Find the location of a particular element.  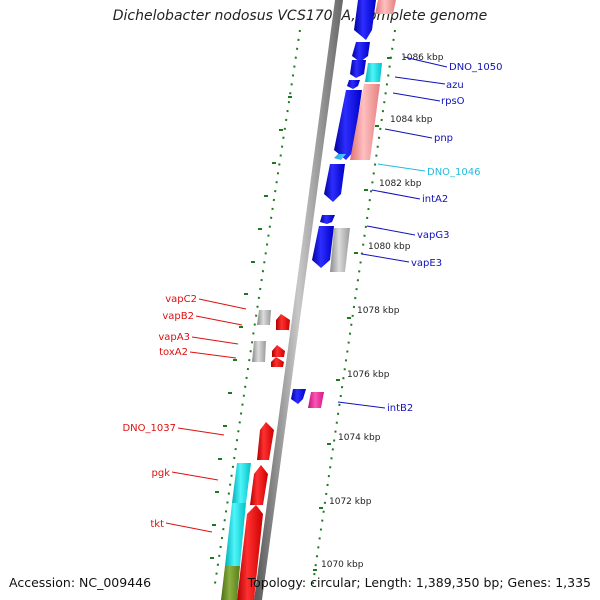

left-guide-ticks is located at coordinates (251, 327).